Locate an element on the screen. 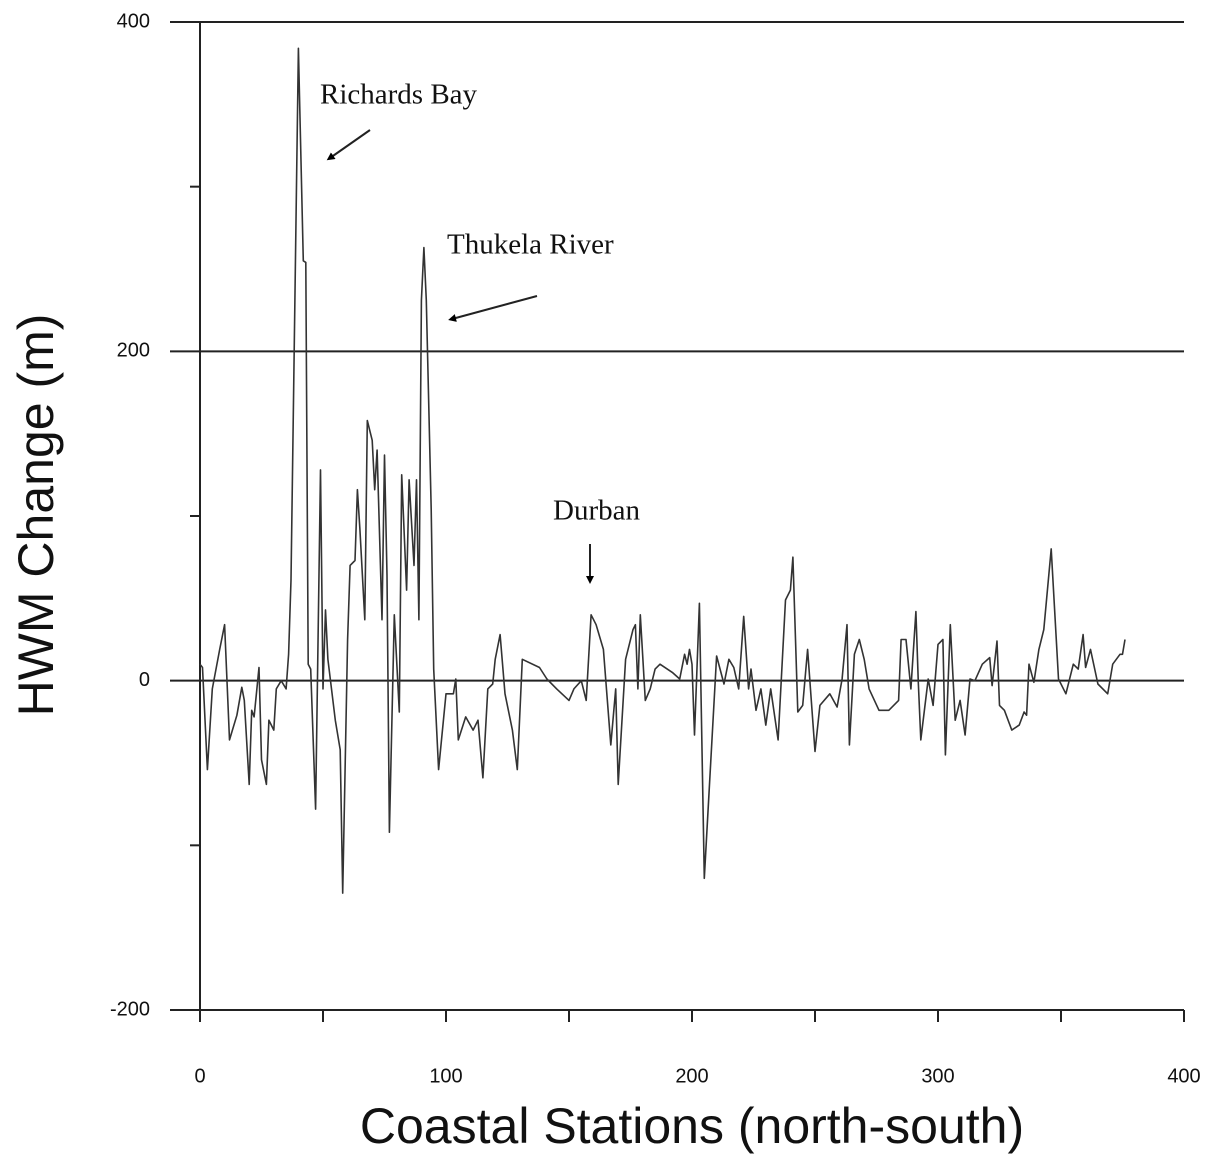 This screenshot has width=1218, height=1162. y-axis-title: HWM Change (m) is located at coordinates (36, 515).